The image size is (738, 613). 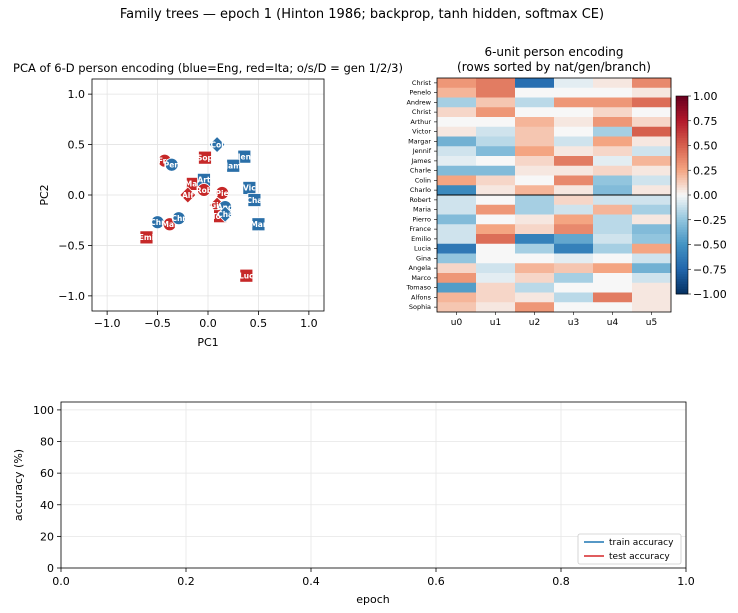 I want to click on heatmap-col-label: u2, so click(x=534, y=323).